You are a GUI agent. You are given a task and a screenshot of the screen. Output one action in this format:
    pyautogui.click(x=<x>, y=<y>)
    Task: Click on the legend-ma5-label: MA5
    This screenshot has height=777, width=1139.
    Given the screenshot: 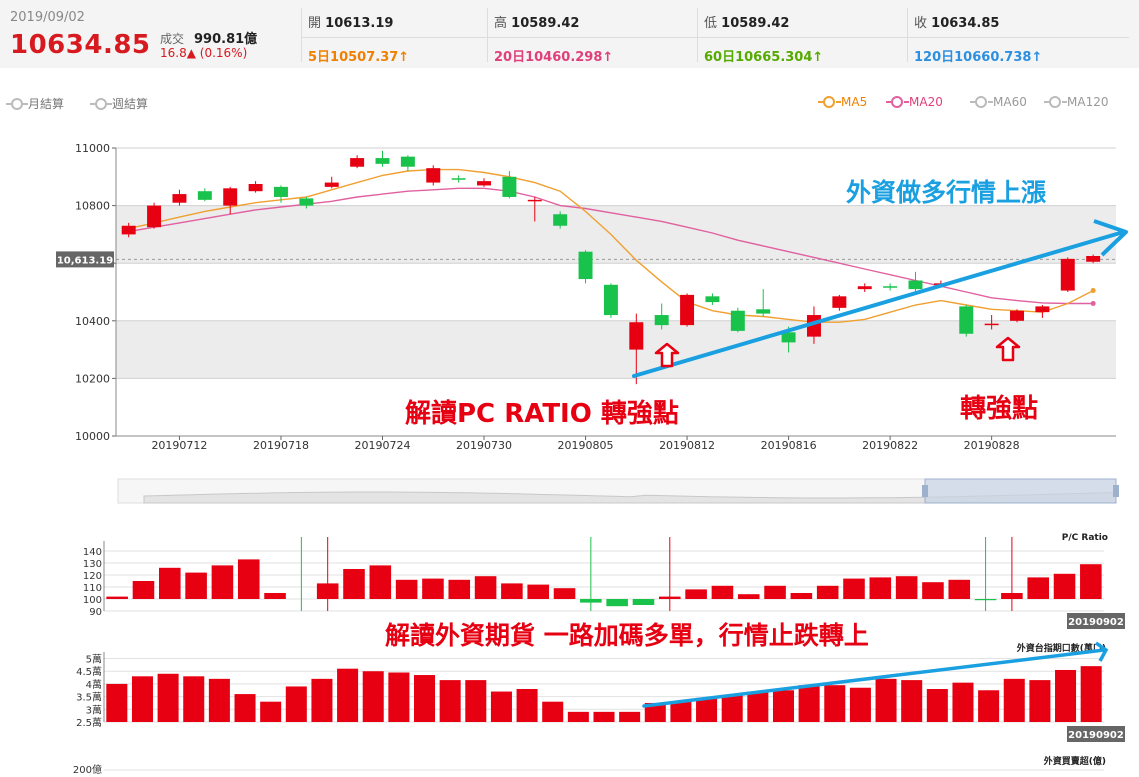 What is the action you would take?
    pyautogui.click(x=854, y=102)
    